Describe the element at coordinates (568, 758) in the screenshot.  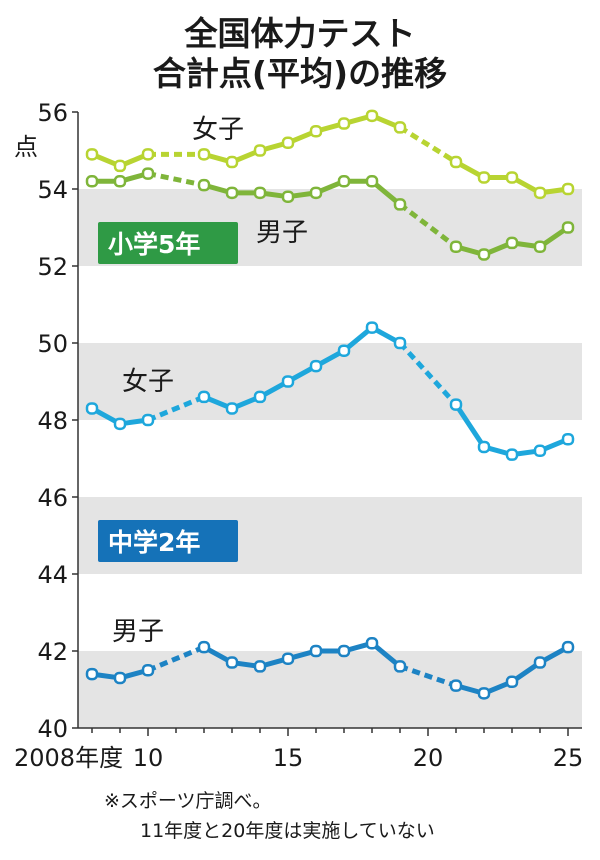
I see `x-tick-label: 25` at that location.